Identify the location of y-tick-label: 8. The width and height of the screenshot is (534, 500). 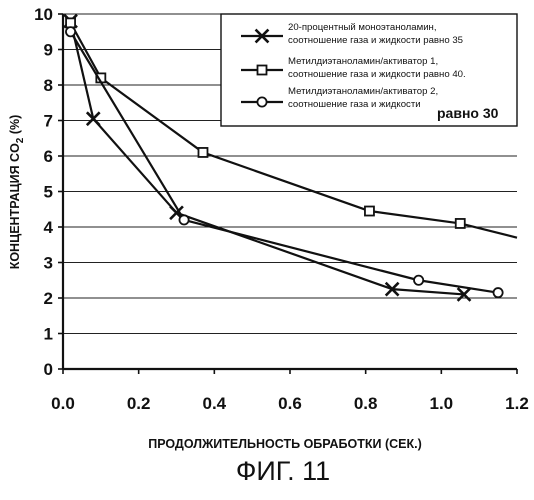
(48, 85).